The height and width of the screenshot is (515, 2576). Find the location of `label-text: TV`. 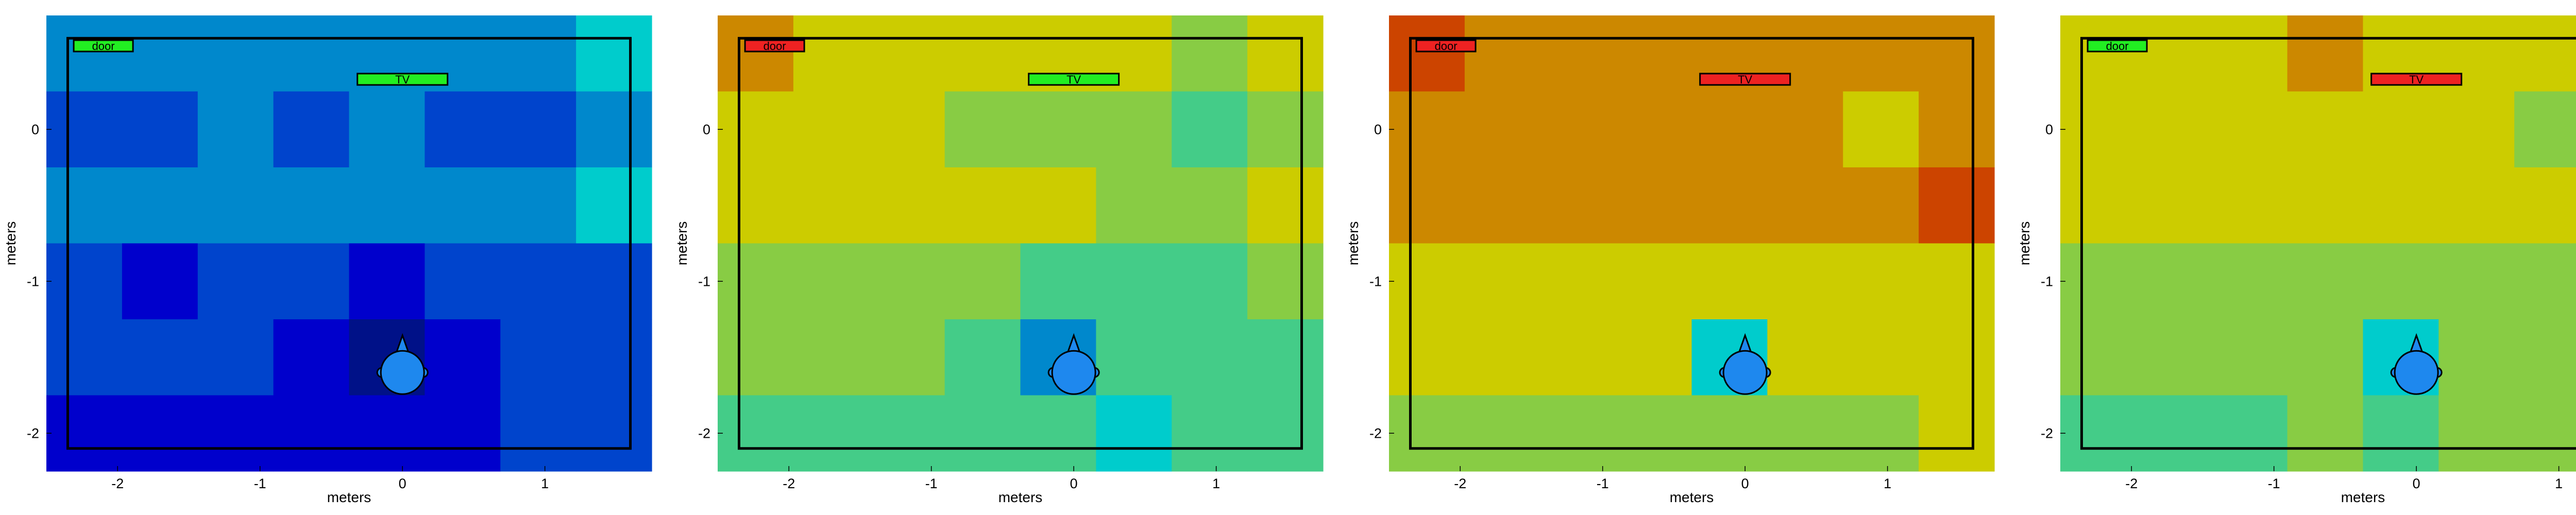

label-text: TV is located at coordinates (2416, 79).